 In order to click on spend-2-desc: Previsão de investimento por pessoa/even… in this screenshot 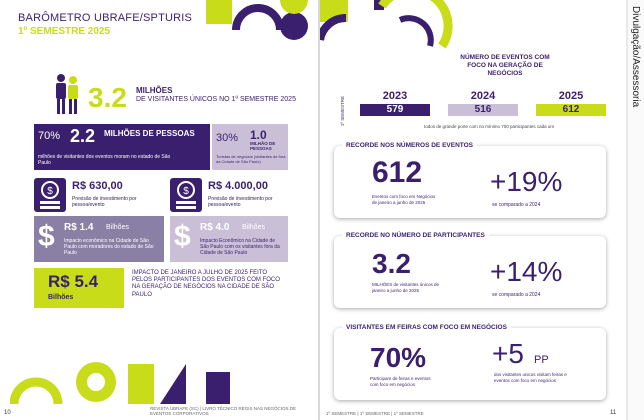, I will do `click(240, 202)`.